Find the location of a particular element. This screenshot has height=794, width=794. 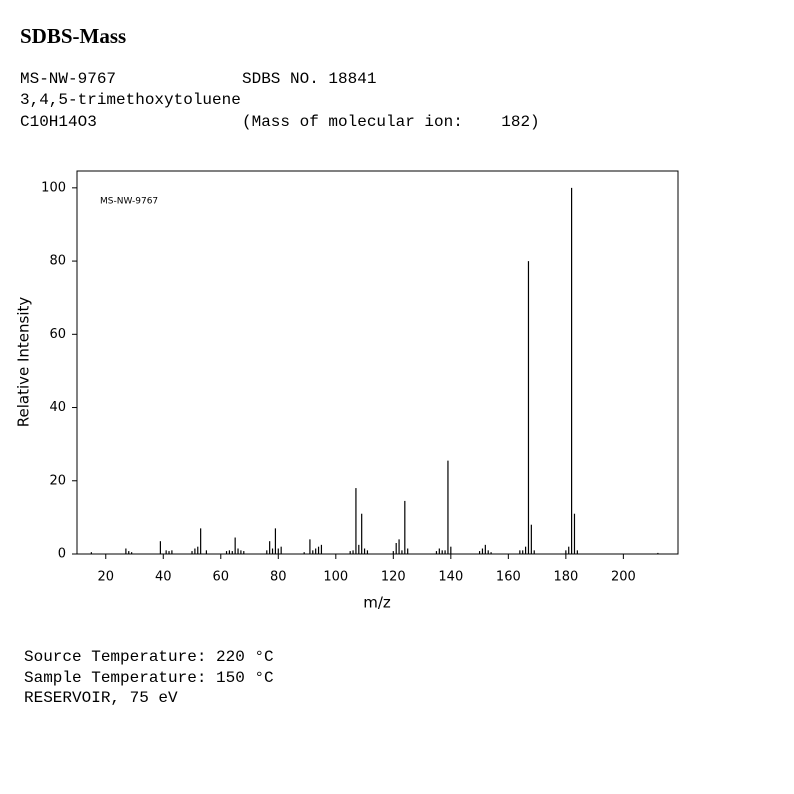

x-tick-label: 200 is located at coordinates (623, 577).